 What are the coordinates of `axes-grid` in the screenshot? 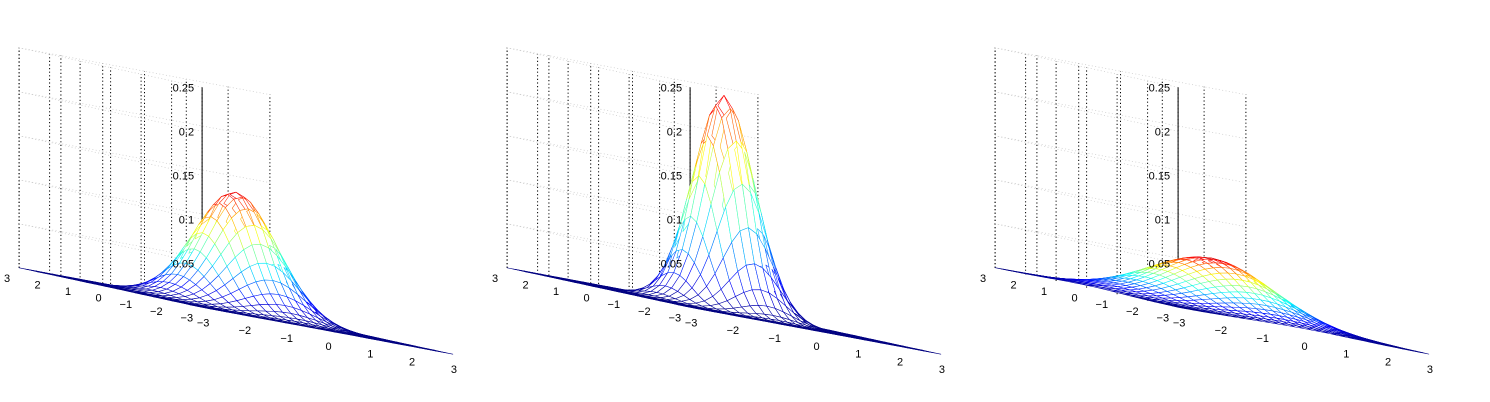 It's located at (1120, 181).